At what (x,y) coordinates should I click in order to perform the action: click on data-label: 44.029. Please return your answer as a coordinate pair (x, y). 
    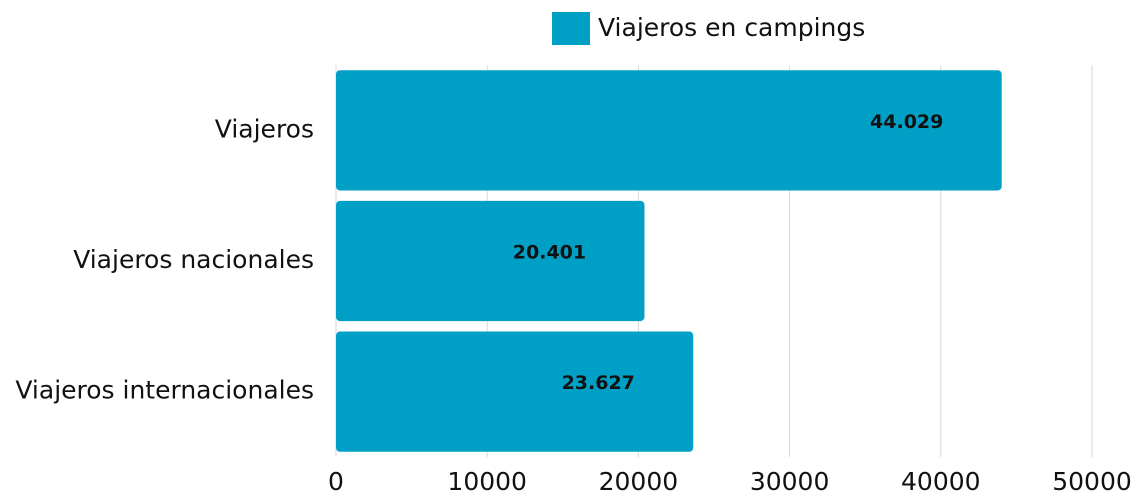
    Looking at the image, I should click on (906, 122).